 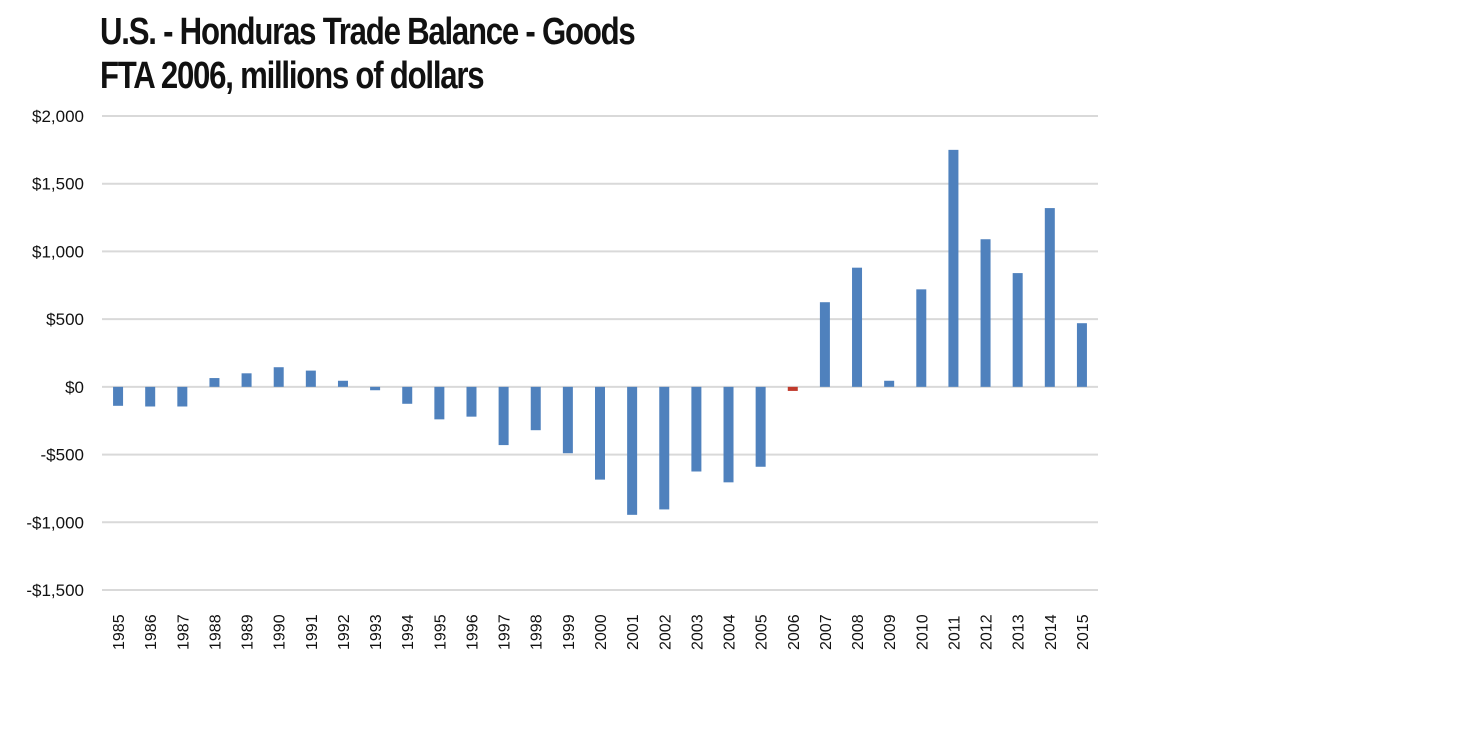 What do you see at coordinates (280, 632) in the screenshot?
I see `x-tick-label: 1990` at bounding box center [280, 632].